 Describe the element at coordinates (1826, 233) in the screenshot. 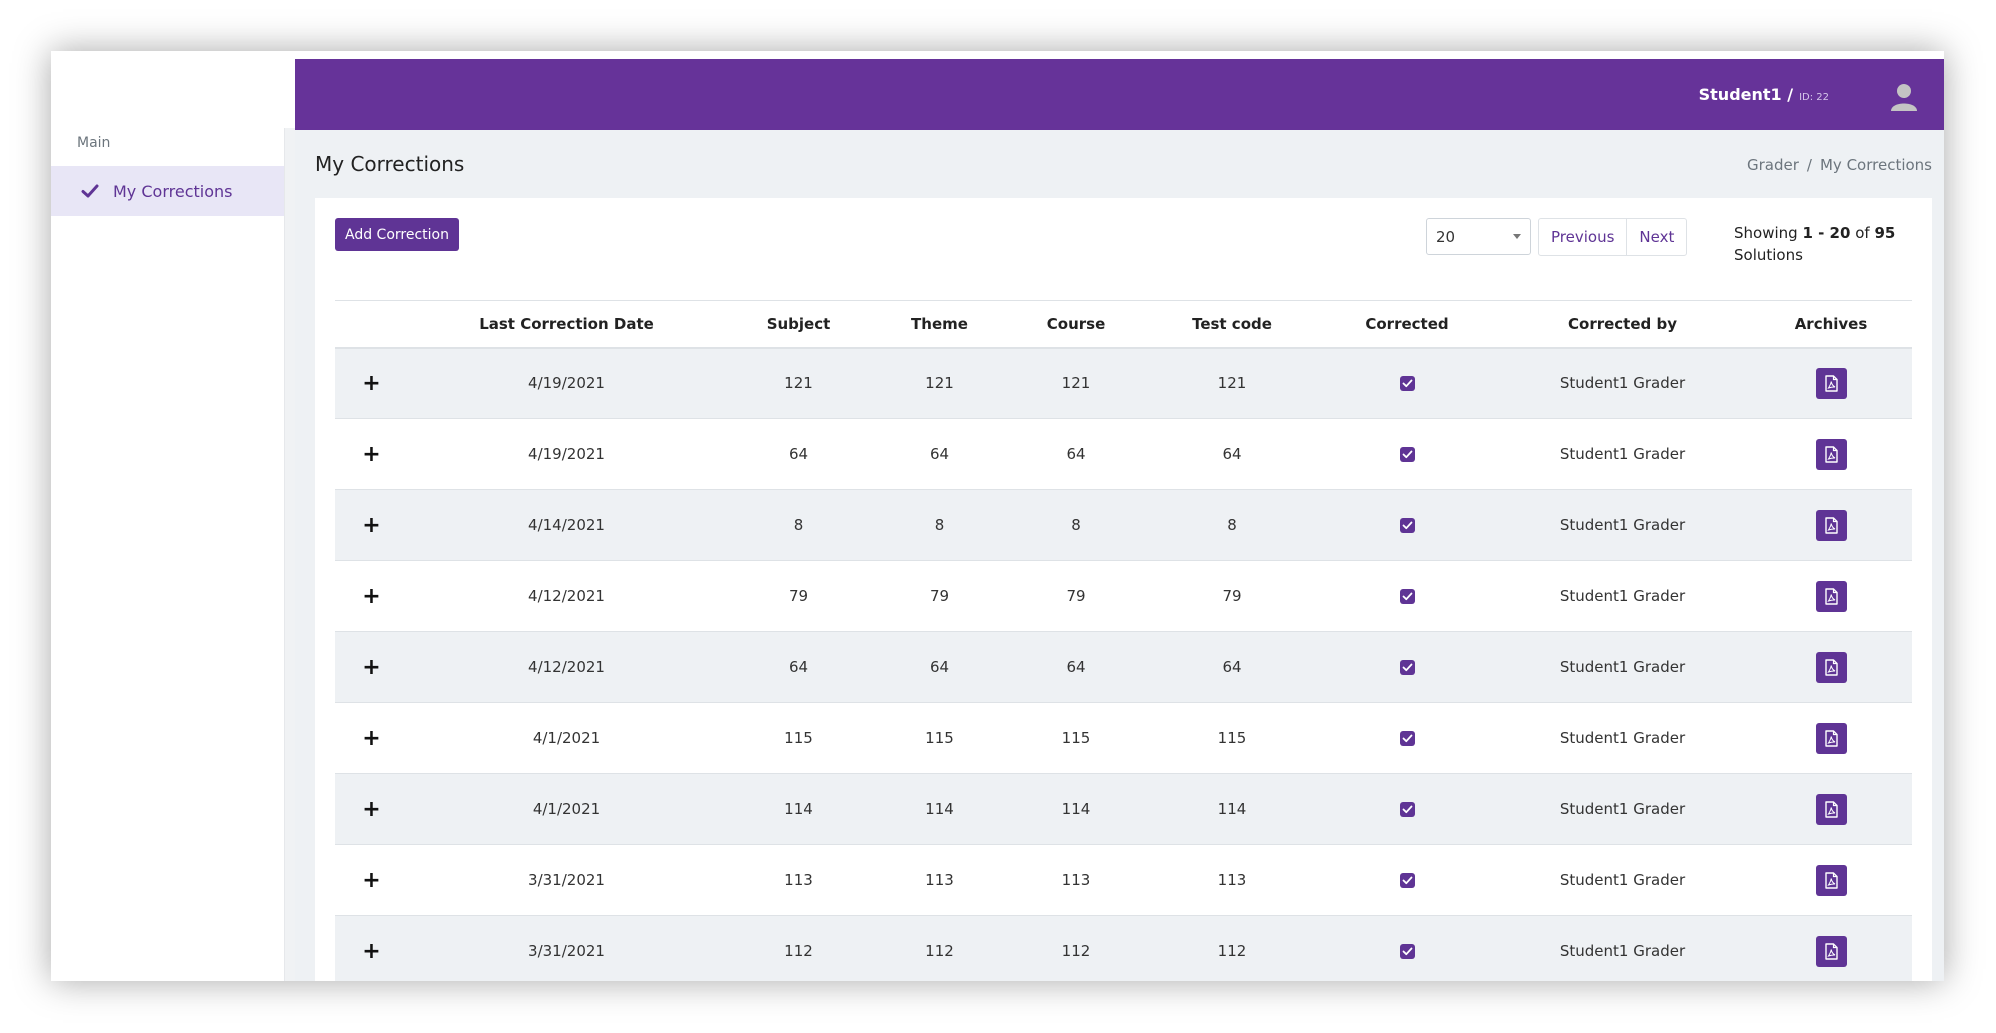

I see `showing-range: 1 - 20` at that location.